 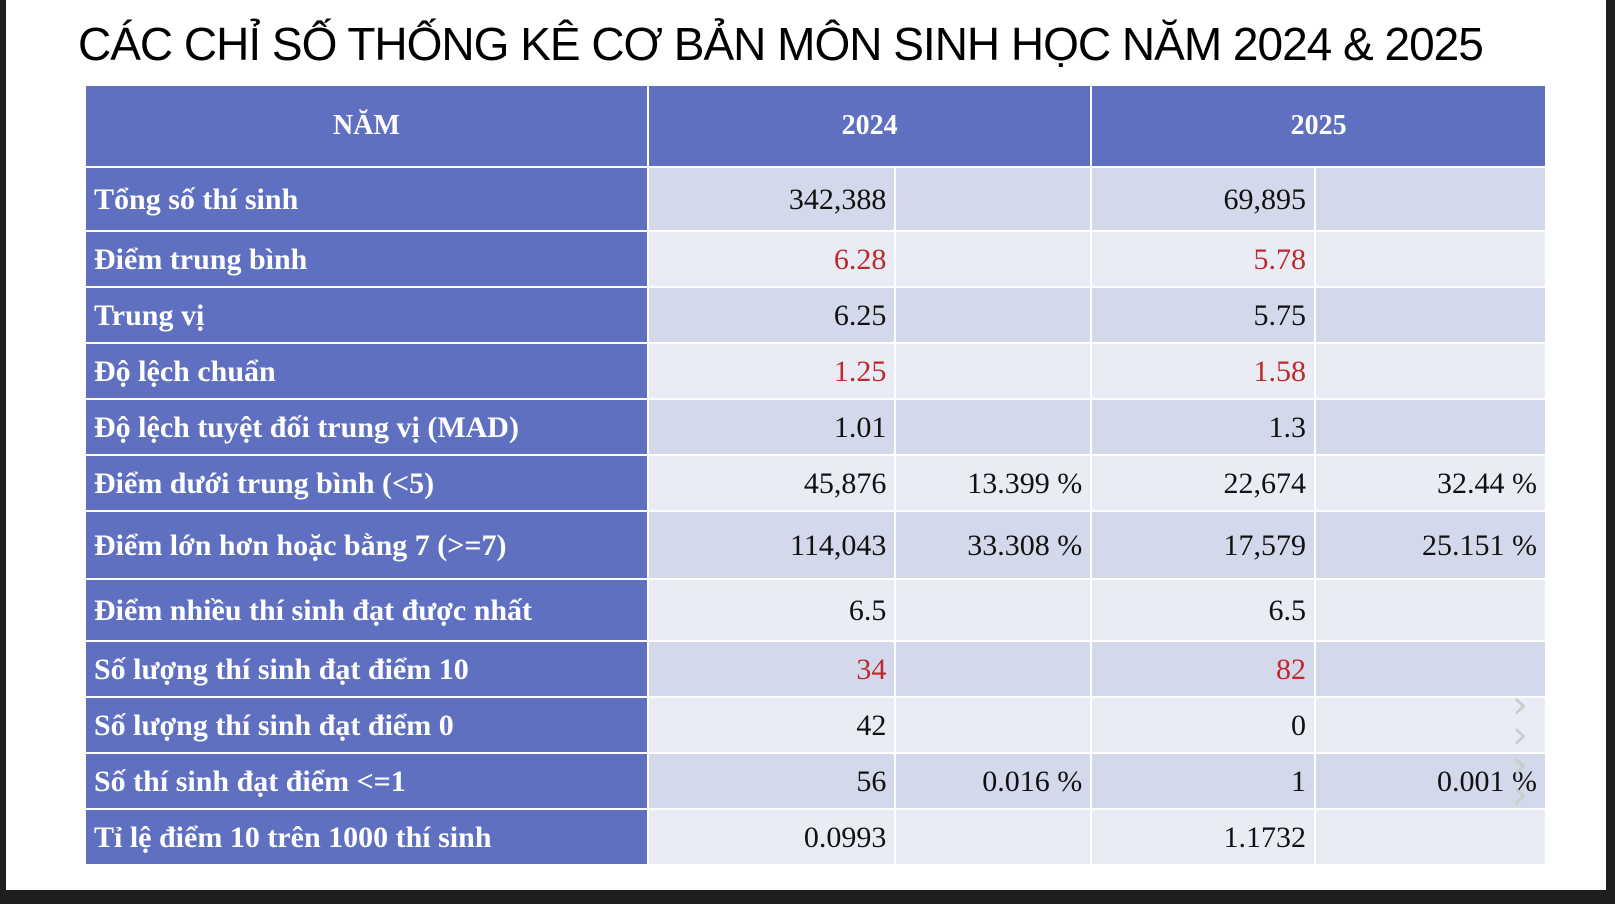 What do you see at coordinates (1520, 750) in the screenshot?
I see `edge-decoration-icon: › › › ›` at bounding box center [1520, 750].